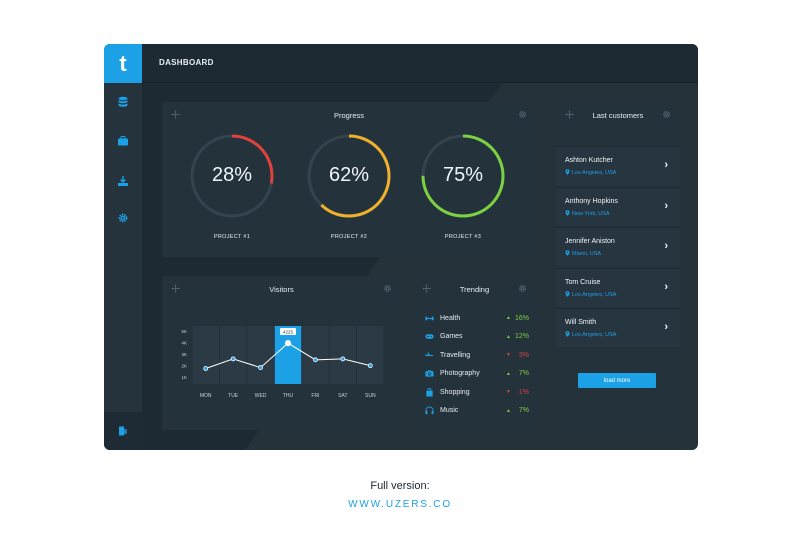  I want to click on progress-value: 62%, so click(349, 175).